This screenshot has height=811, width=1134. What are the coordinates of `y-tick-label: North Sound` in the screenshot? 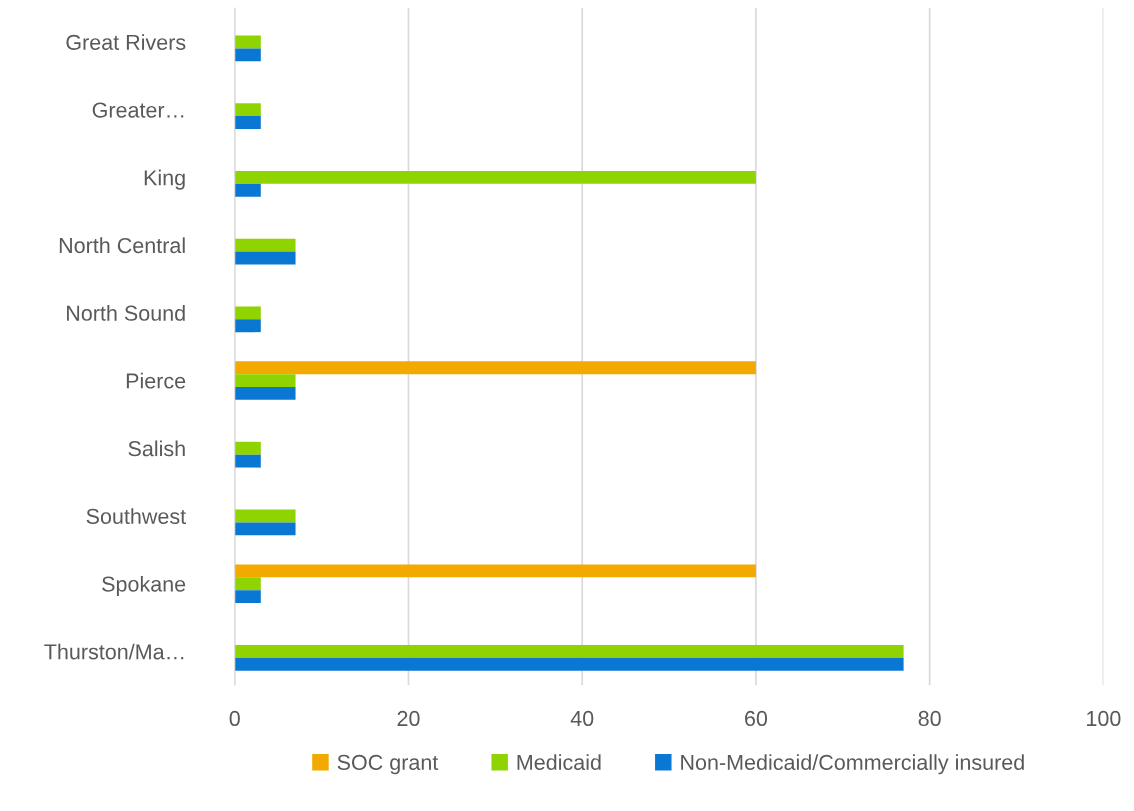 It's located at (126, 313).